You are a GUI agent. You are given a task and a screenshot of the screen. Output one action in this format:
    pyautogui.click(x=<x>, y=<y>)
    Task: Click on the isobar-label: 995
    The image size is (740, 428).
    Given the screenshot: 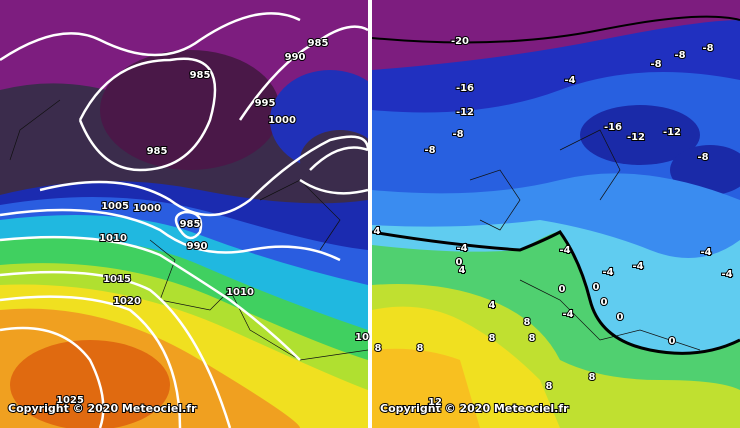 What is the action you would take?
    pyautogui.click(x=265, y=103)
    